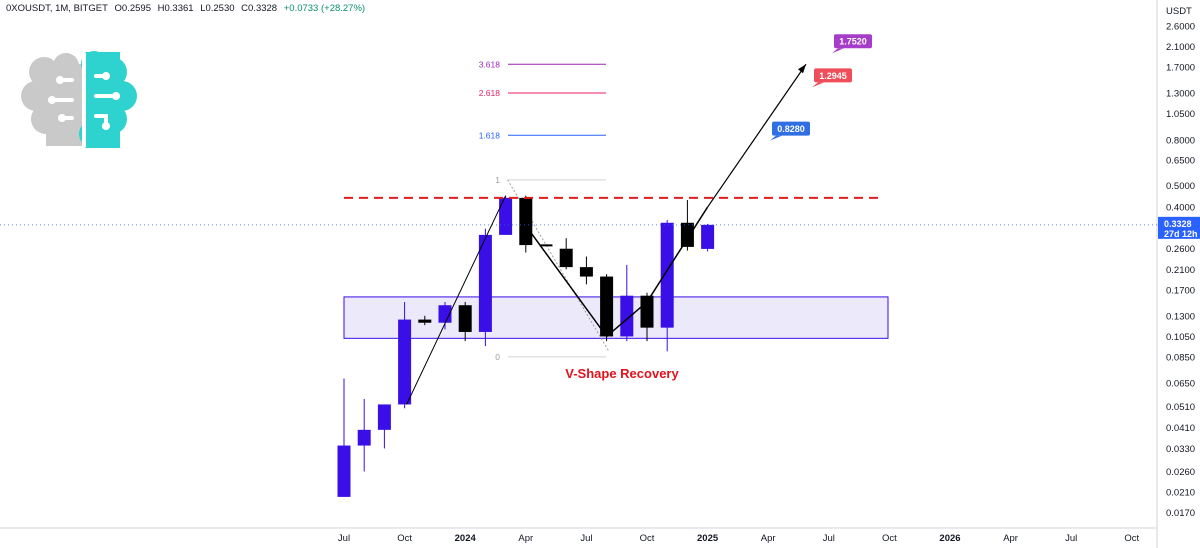 The width and height of the screenshot is (1200, 548). I want to click on high-value: H0.3361, so click(175, 8).